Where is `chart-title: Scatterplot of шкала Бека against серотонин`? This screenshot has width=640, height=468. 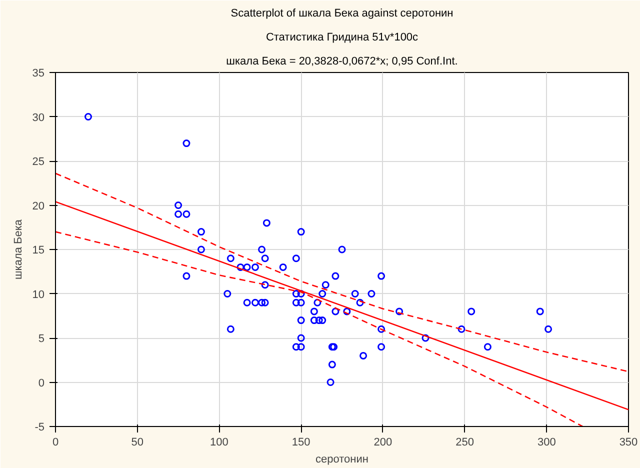 chart-title: Scatterplot of шкала Бека against серотонин is located at coordinates (342, 14).